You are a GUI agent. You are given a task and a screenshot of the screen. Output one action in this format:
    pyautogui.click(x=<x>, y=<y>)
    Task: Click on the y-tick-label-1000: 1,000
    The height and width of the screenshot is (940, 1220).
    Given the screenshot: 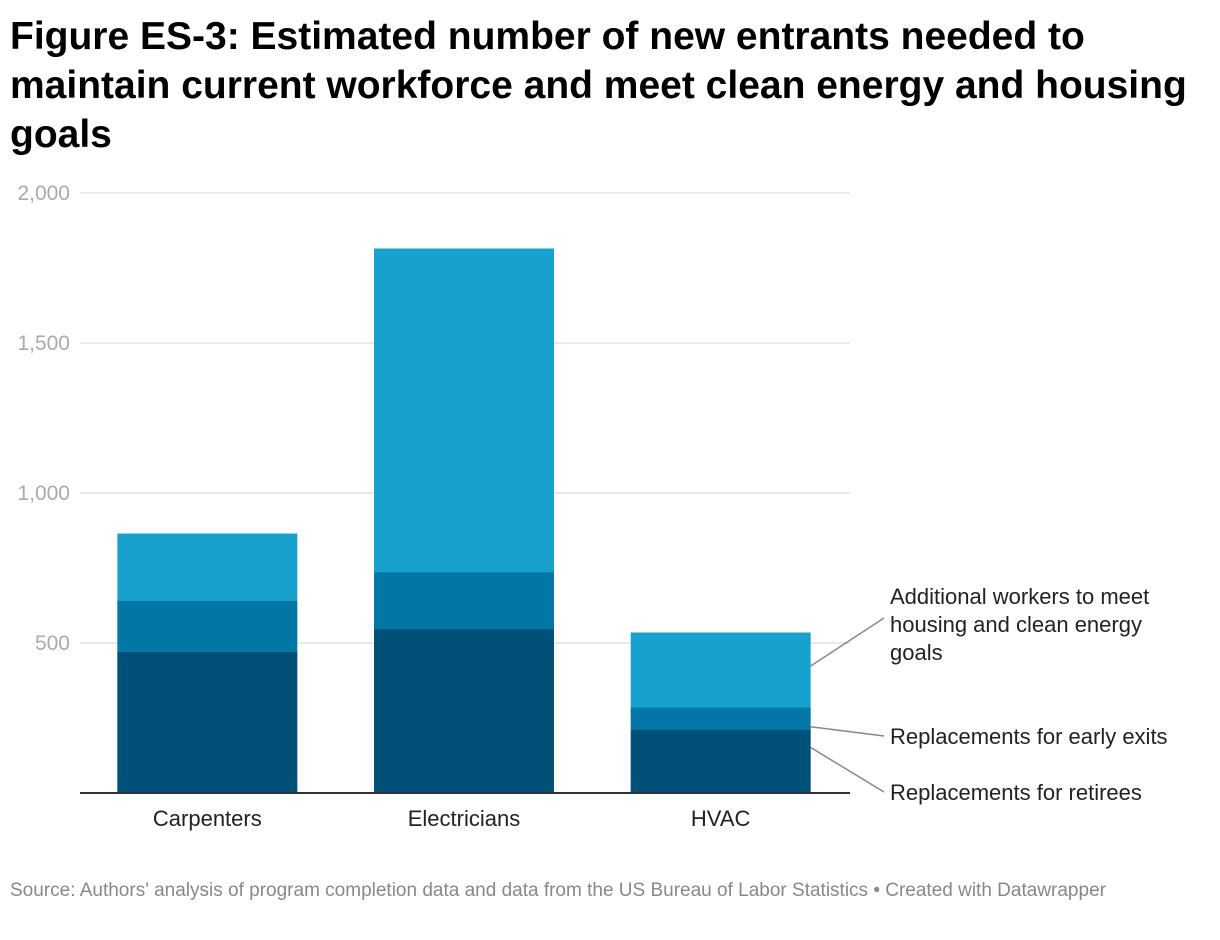 What is the action you would take?
    pyautogui.click(x=43, y=493)
    